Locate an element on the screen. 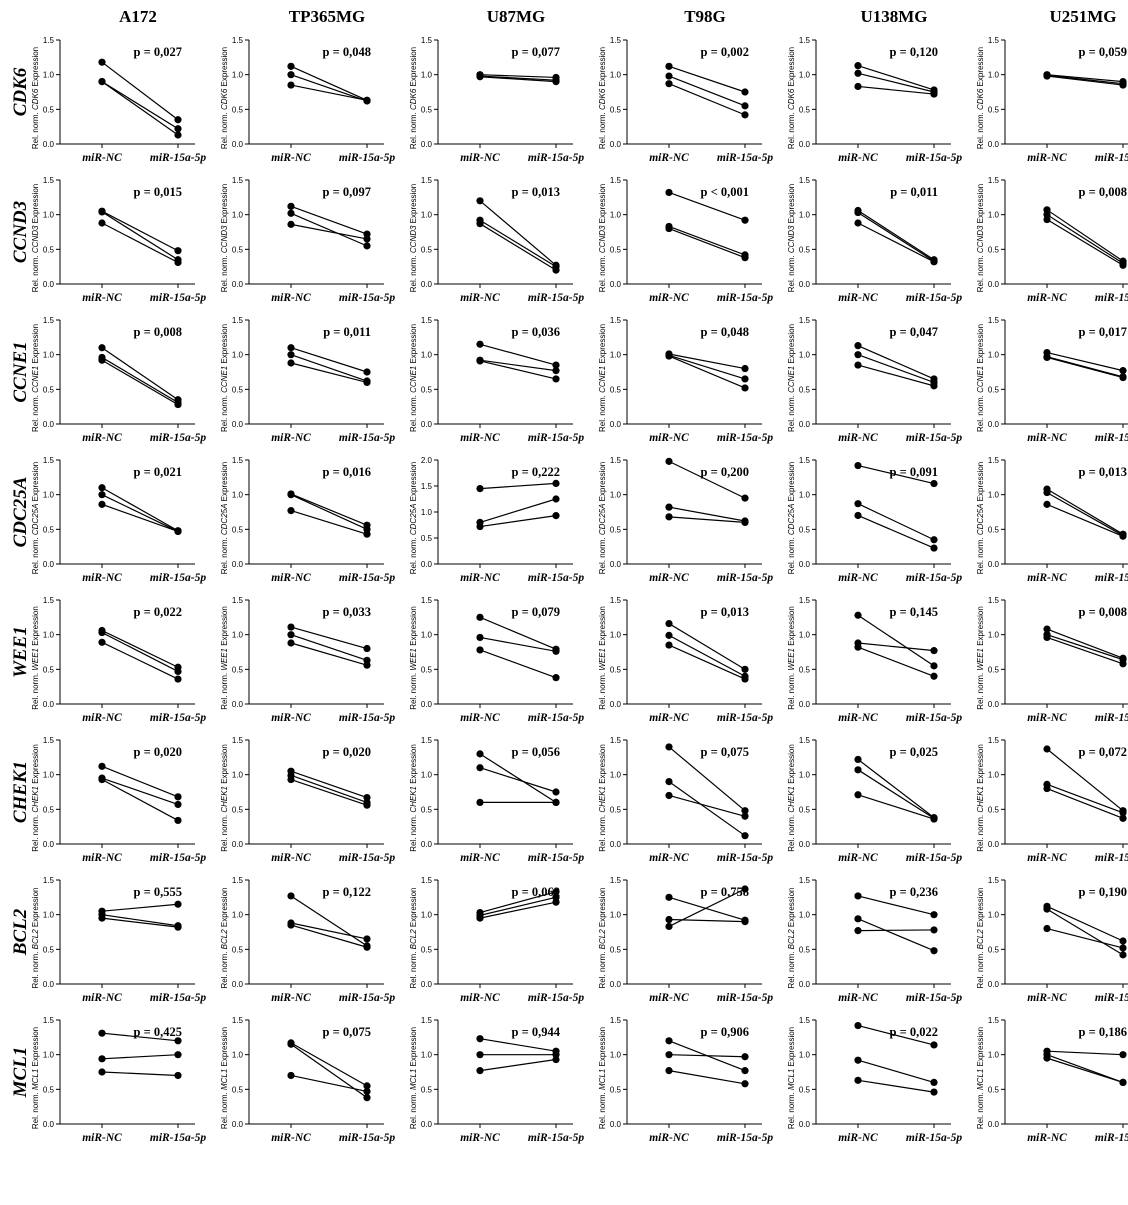 This screenshot has width=1128, height=1205. y-axis-label: Rel. norm. CCND3 Expression is located at coordinates (413, 238).